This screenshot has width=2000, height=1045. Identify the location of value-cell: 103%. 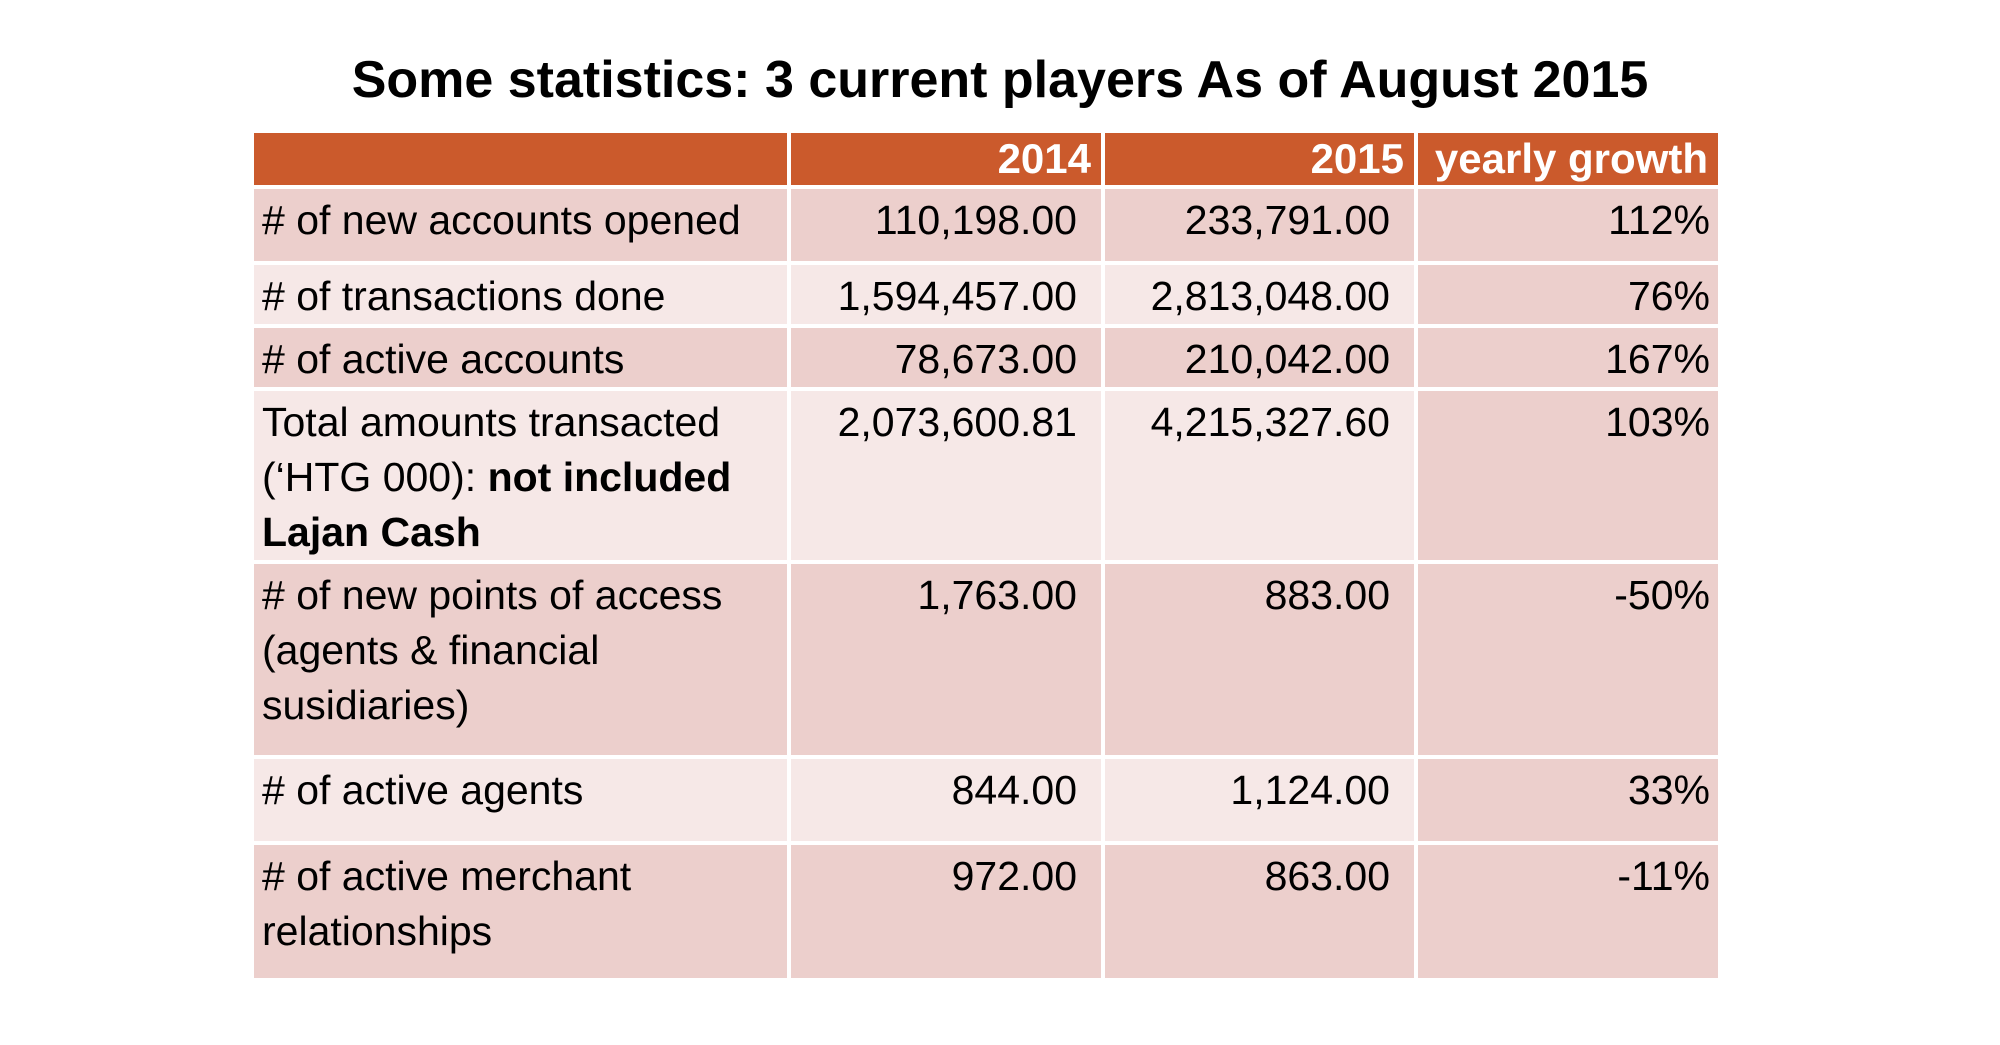
(1568, 475).